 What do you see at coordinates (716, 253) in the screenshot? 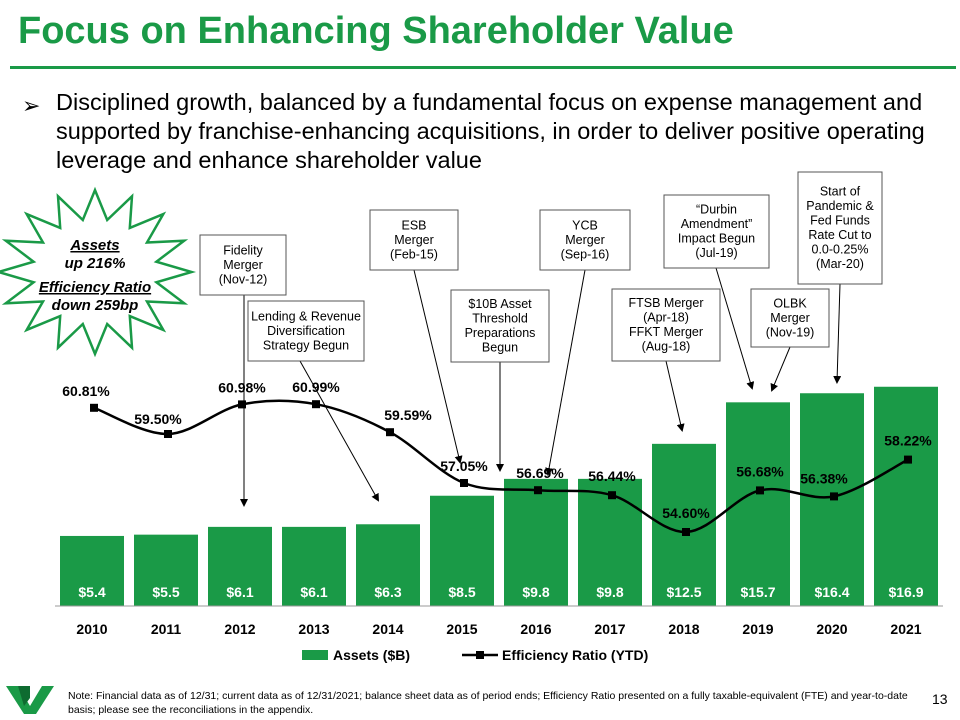
I see `annotation-text: (Jul-19)` at bounding box center [716, 253].